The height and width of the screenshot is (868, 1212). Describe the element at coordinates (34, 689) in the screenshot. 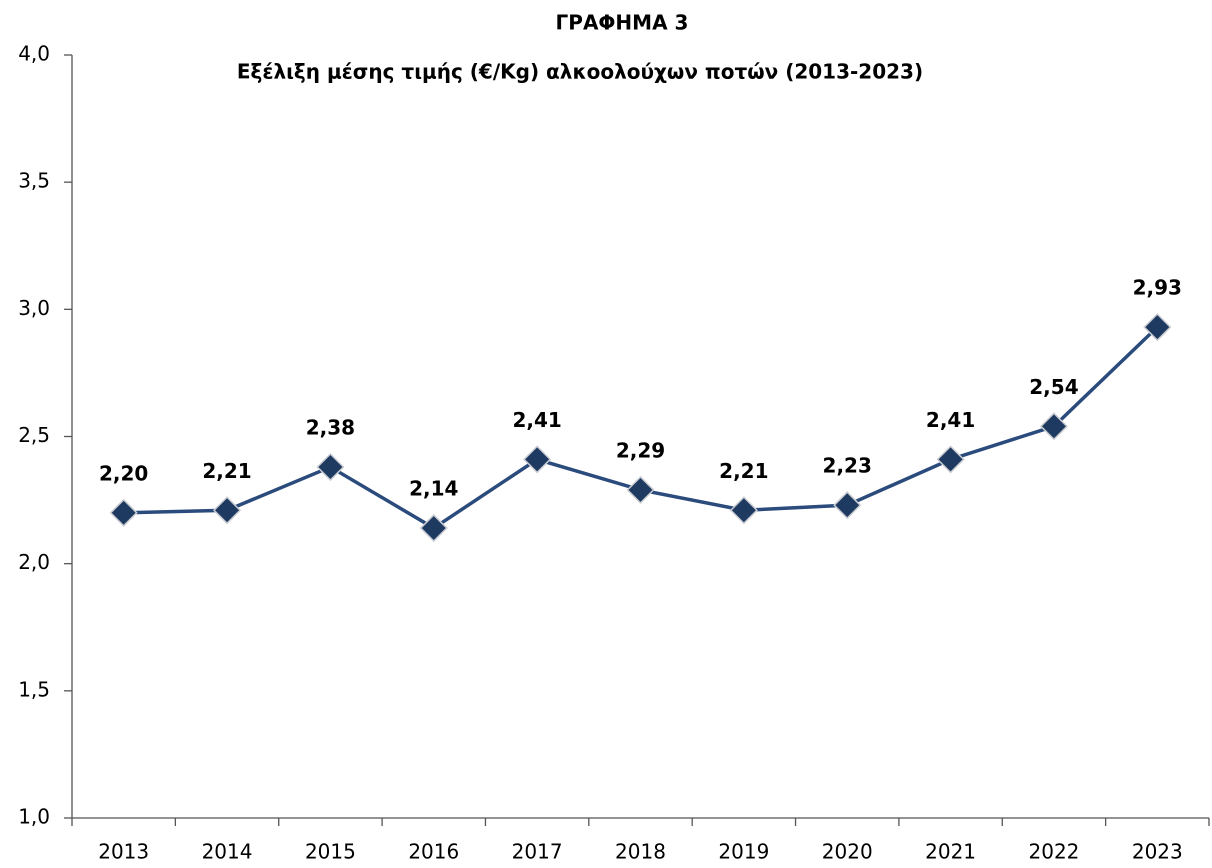

I see `y-tick-label: 1,5` at that location.